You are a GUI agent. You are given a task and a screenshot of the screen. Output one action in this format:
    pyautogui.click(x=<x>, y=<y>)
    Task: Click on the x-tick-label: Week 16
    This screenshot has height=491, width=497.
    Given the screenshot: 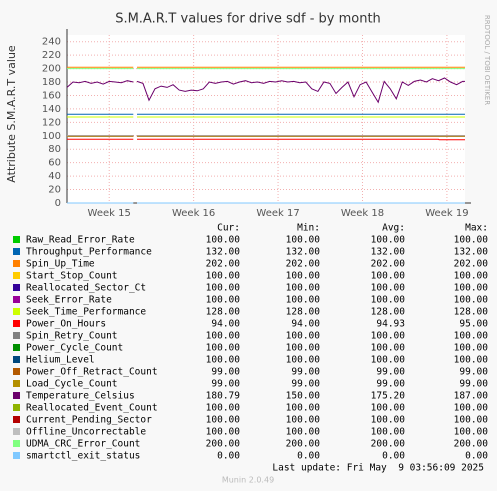 What is the action you would take?
    pyautogui.click(x=193, y=213)
    